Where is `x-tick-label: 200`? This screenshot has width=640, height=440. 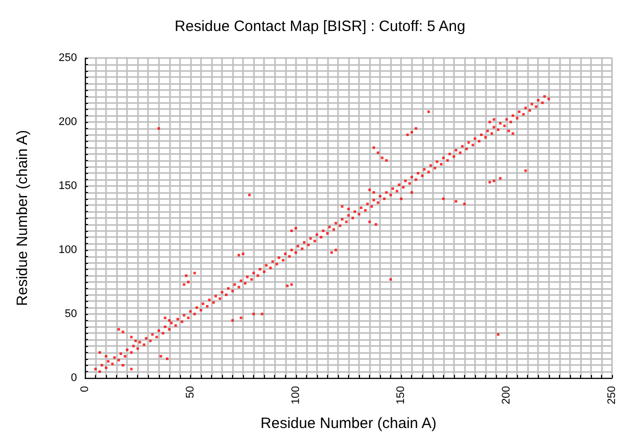 x-tick-label: 200 is located at coordinates (506, 395).